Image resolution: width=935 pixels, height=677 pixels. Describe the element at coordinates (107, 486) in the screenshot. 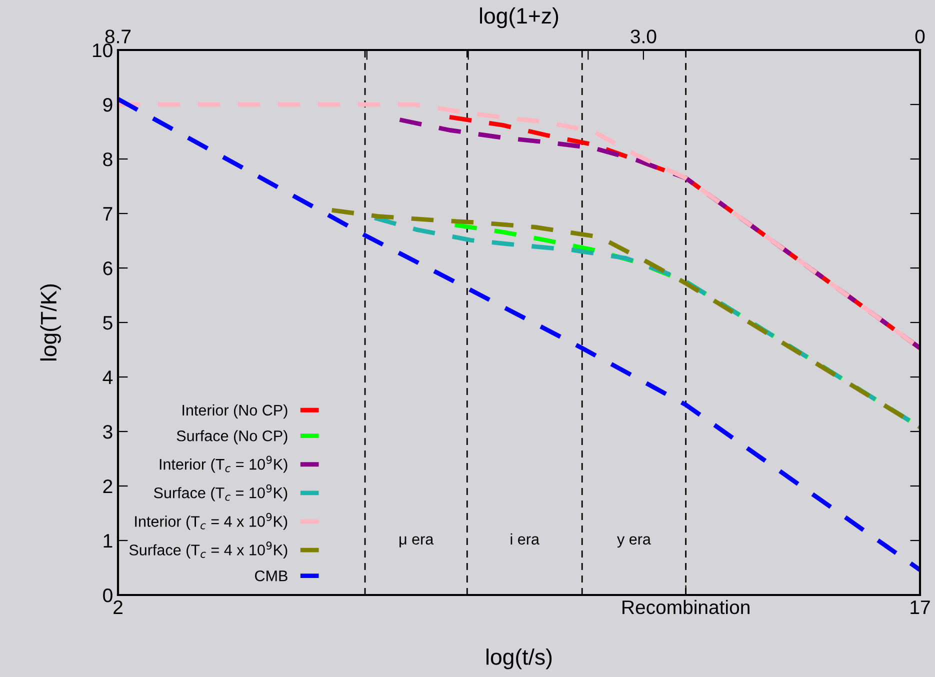

I see `y-tick-label: 2` at that location.